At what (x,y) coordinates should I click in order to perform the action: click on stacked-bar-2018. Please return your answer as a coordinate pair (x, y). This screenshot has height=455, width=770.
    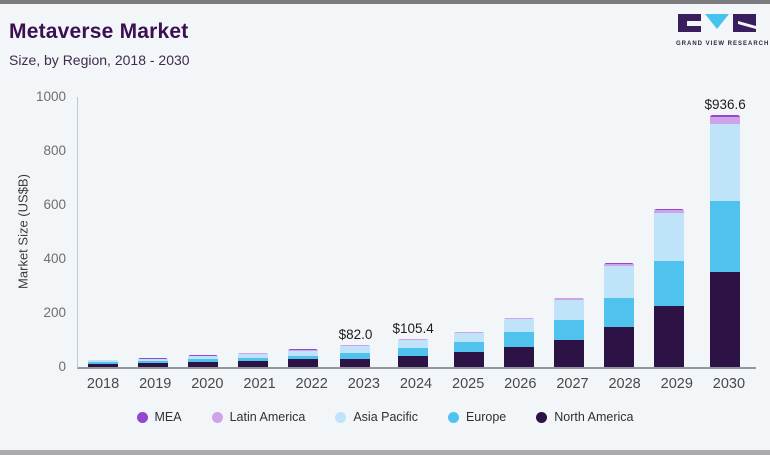
    Looking at the image, I should click on (103, 363).